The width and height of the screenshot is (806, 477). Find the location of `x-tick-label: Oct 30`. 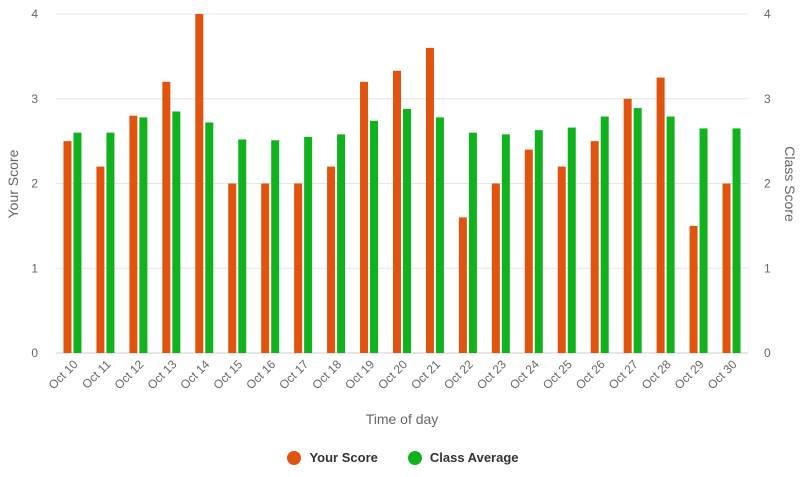

x-tick-label: Oct 30 is located at coordinates (722, 374).